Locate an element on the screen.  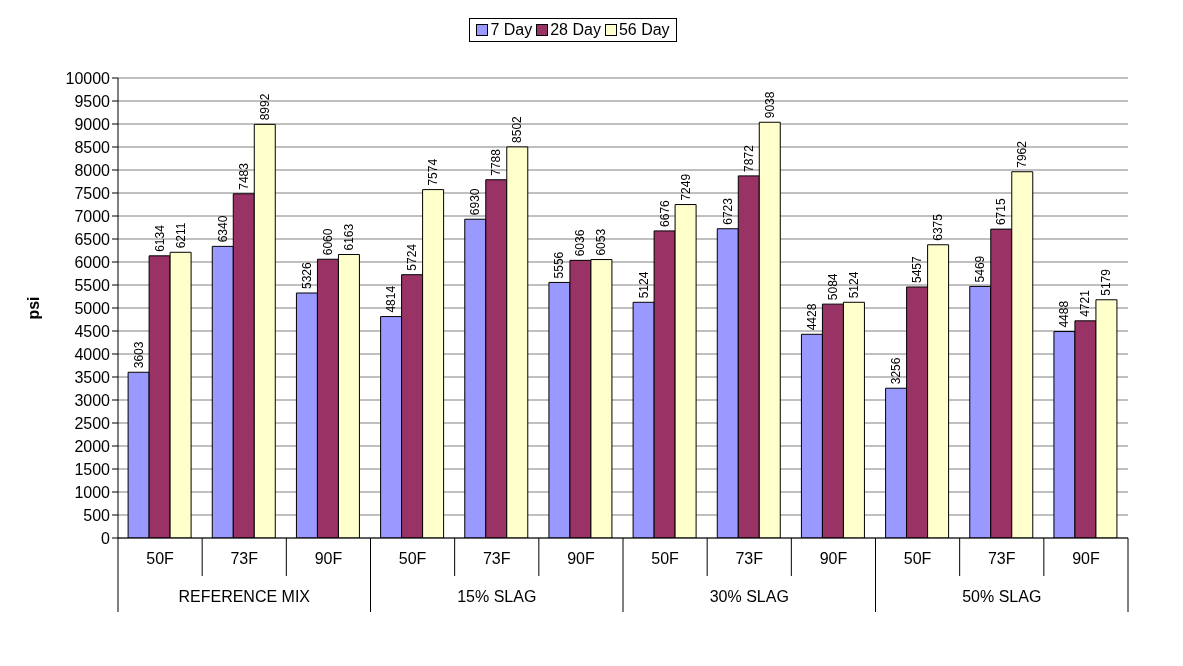
y-tick-label: 4000 is located at coordinates (92, 354).